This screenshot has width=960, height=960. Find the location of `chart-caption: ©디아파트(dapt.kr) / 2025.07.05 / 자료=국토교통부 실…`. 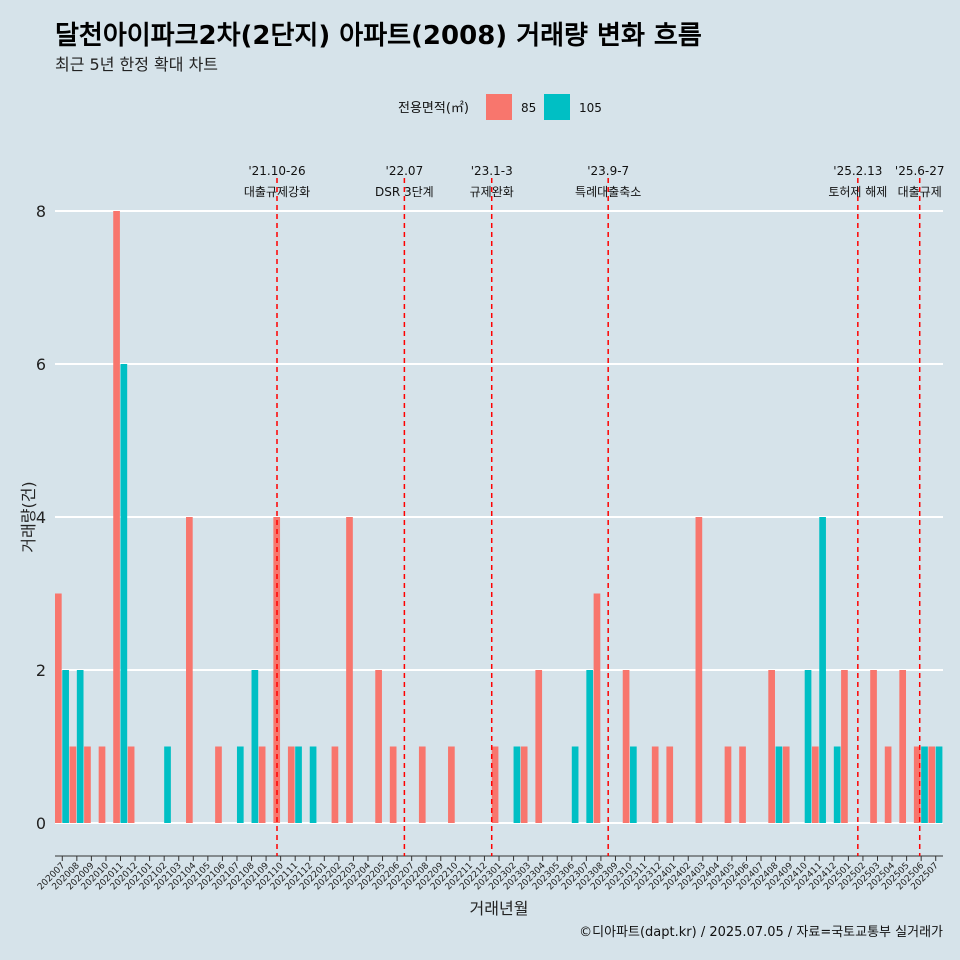

chart-caption: ©디아파트(dapt.kr) / 2025.07.05 / 자료=국토교통부 실… is located at coordinates (761, 932).